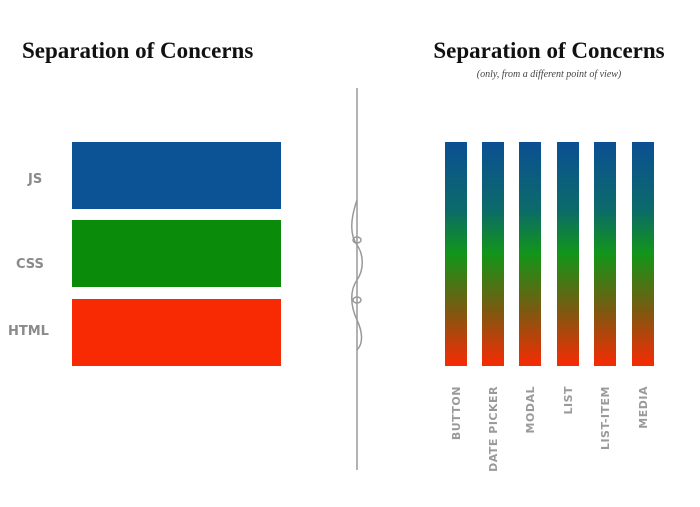  Describe the element at coordinates (605, 418) in the screenshot. I see `component-label: LIST-ITEM` at that location.